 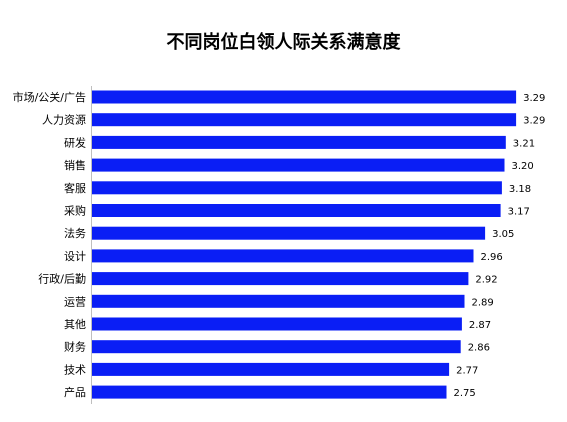 What do you see at coordinates (75, 301) in the screenshot?
I see `category-label: 运营` at bounding box center [75, 301].